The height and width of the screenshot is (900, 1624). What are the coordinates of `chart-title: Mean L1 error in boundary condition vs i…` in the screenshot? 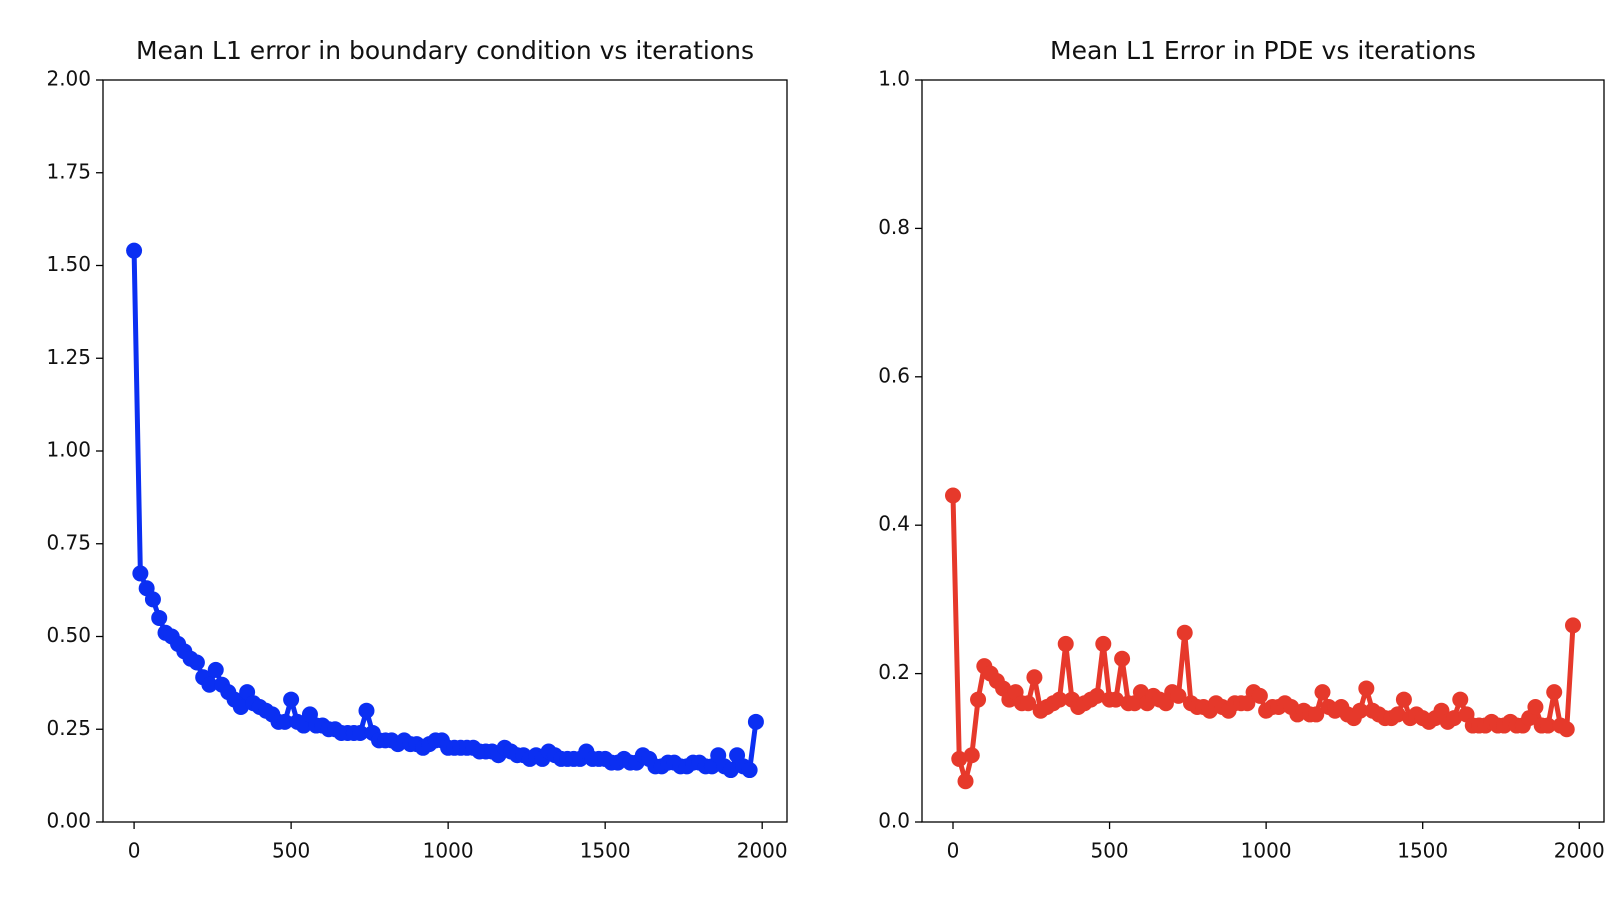 It's located at (445, 50).